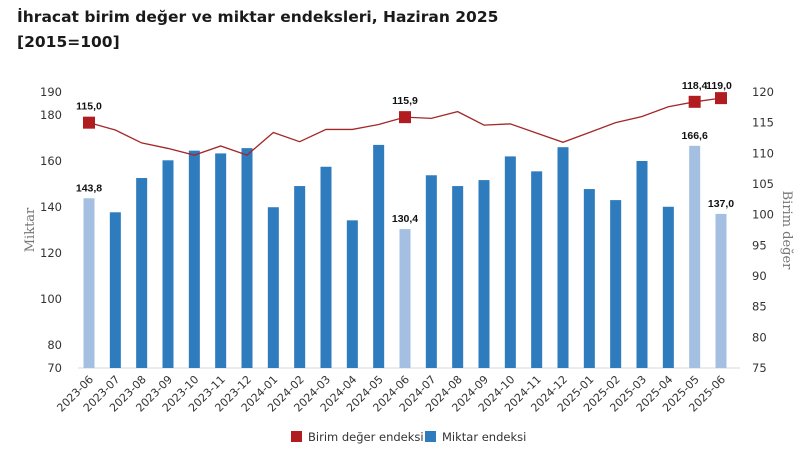 The height and width of the screenshot is (464, 808). I want to click on chart-subtitle: [2015=100], so click(68, 42).